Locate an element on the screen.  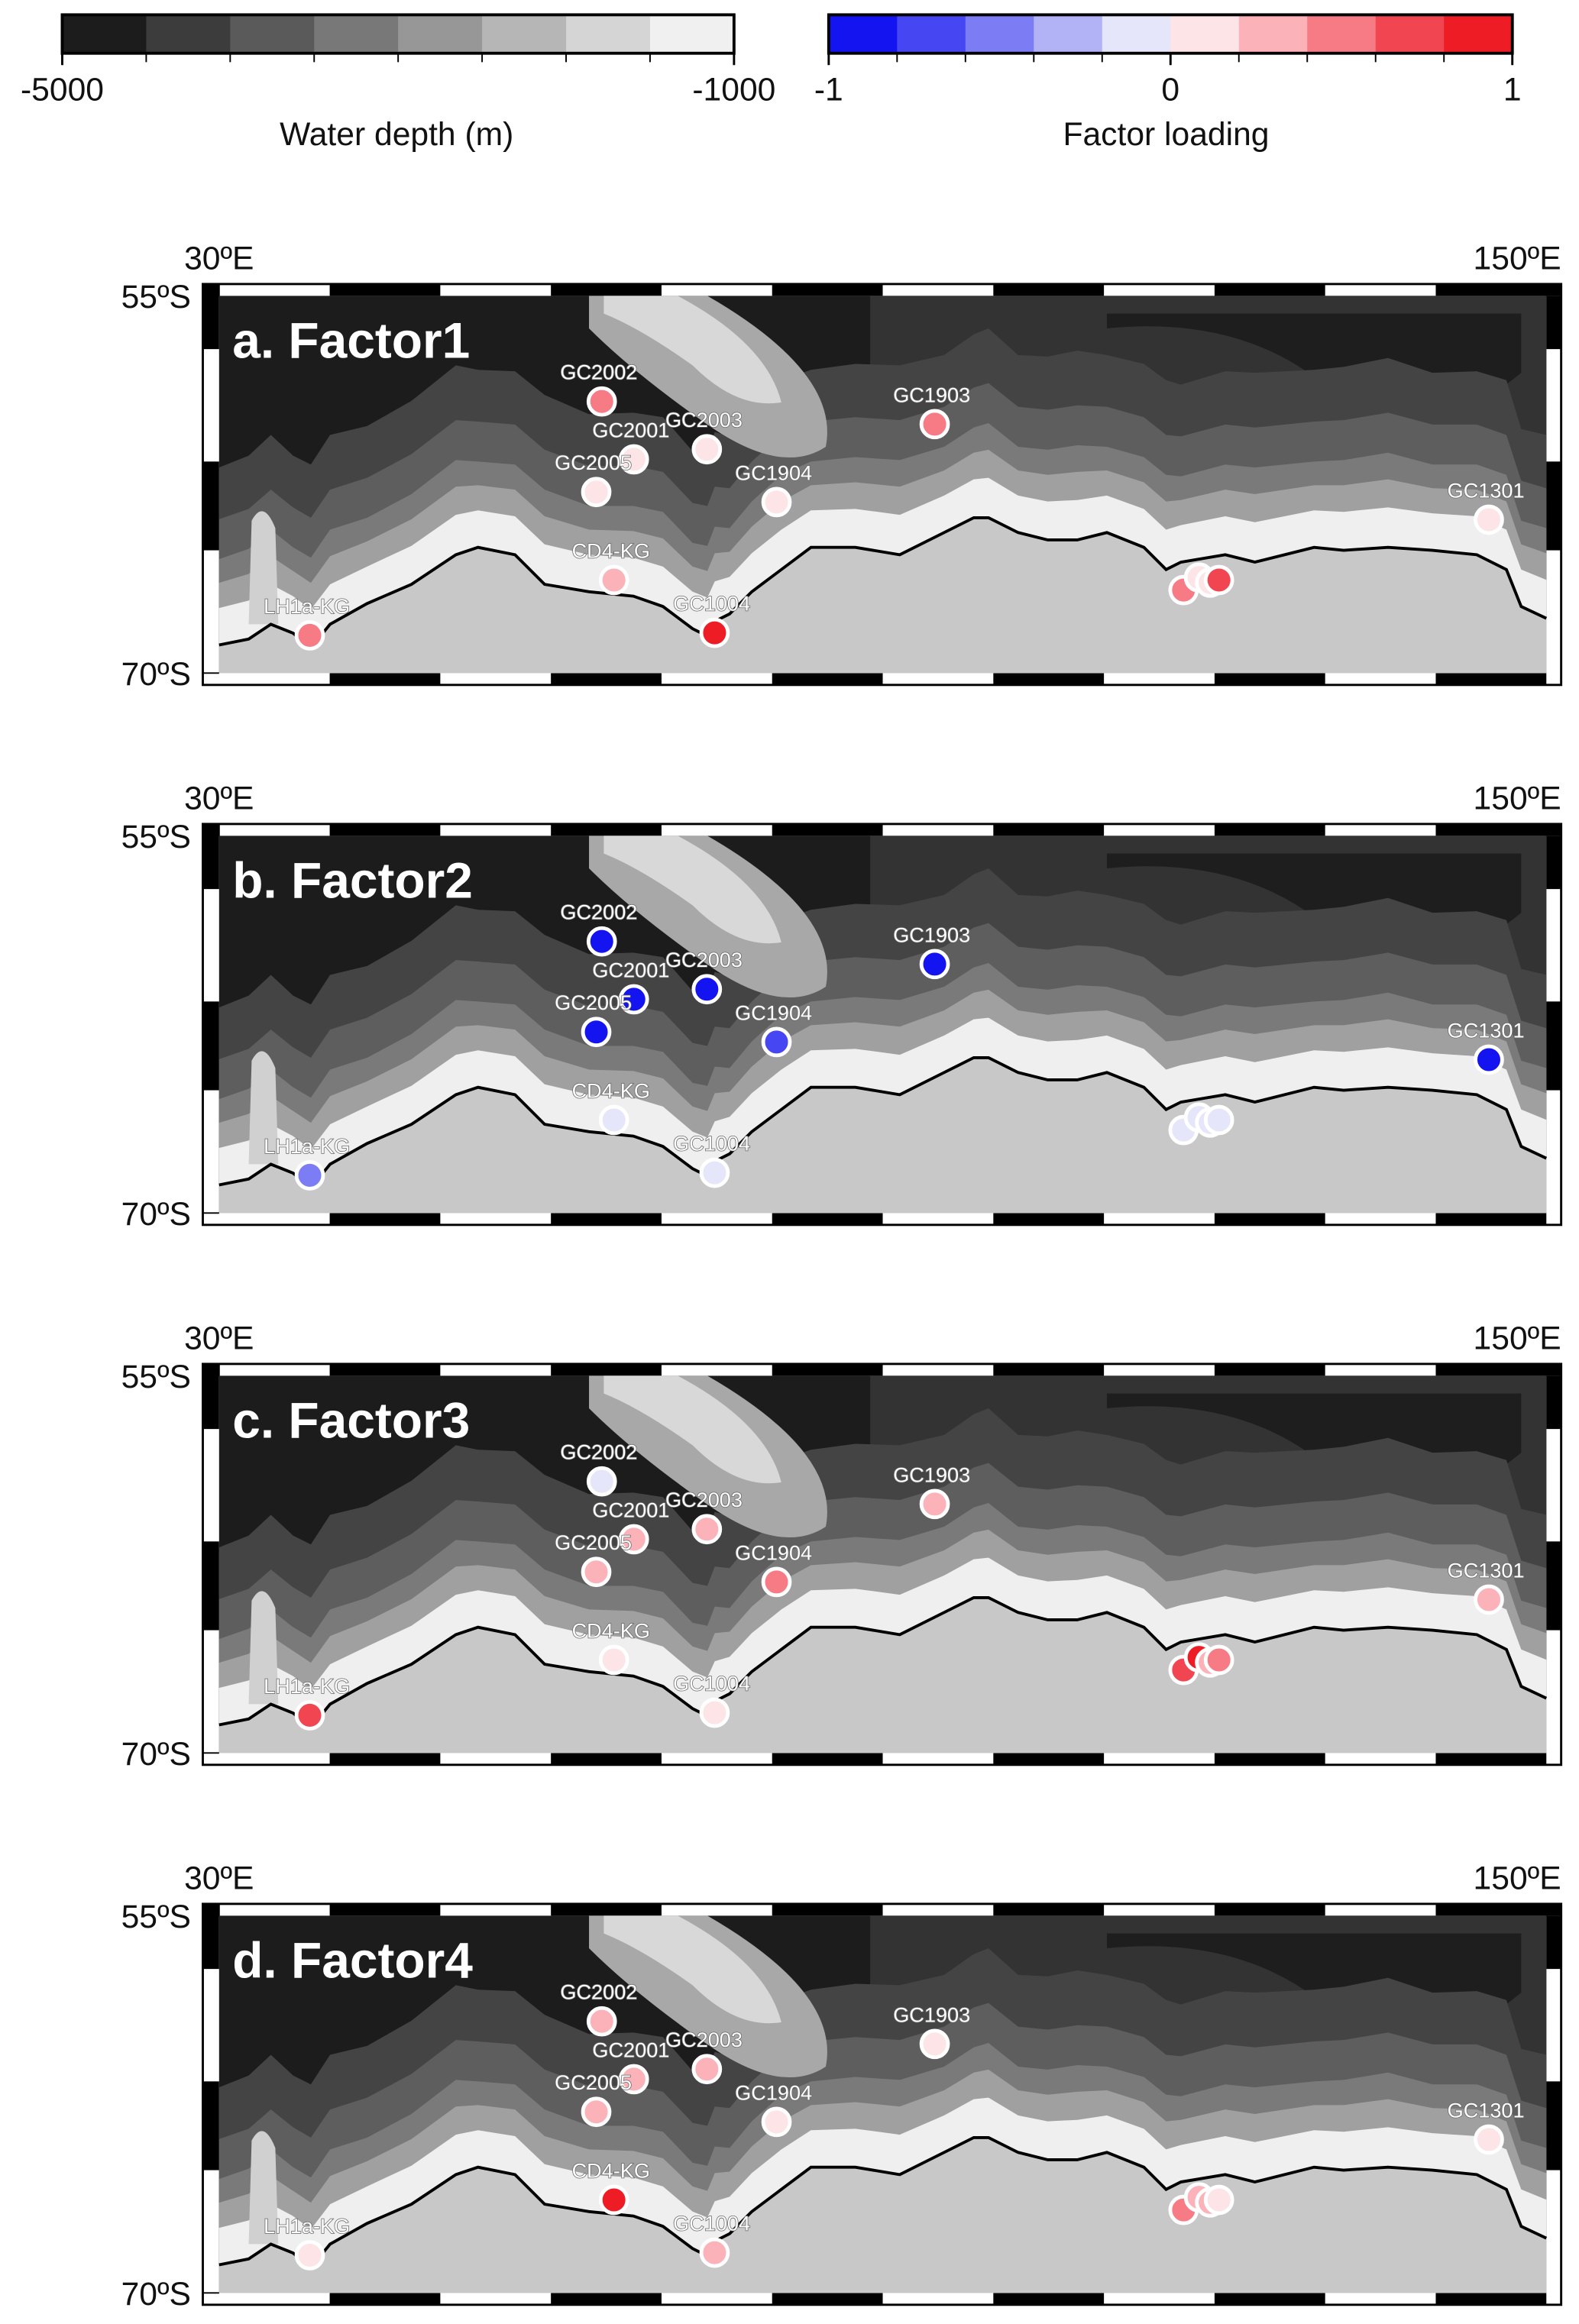
colorbar-frame is located at coordinates (398, 34).